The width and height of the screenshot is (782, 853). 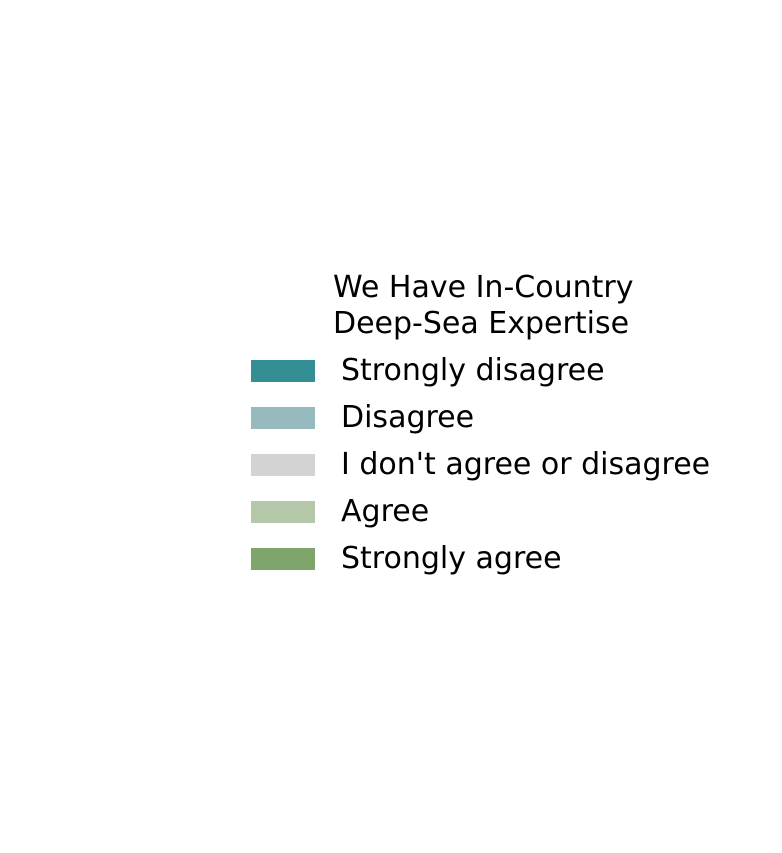 What do you see at coordinates (340, 512) in the screenshot?
I see `legend-item-agree: Agree` at bounding box center [340, 512].